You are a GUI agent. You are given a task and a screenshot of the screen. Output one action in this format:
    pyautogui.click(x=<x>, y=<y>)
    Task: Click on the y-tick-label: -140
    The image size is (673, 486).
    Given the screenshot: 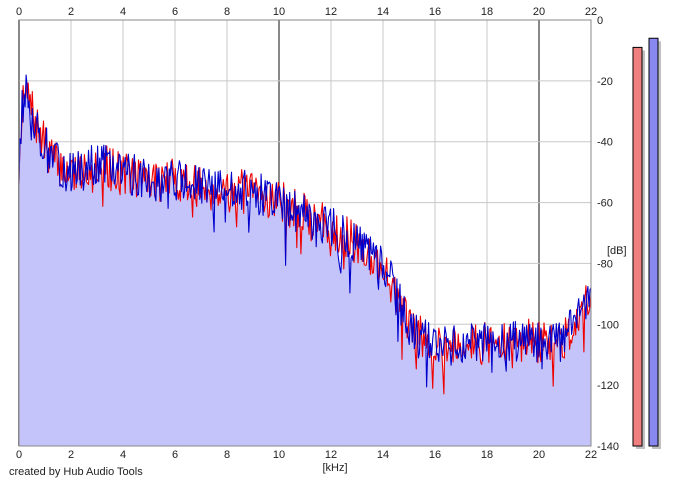 What is the action you would take?
    pyautogui.click(x=608, y=447)
    